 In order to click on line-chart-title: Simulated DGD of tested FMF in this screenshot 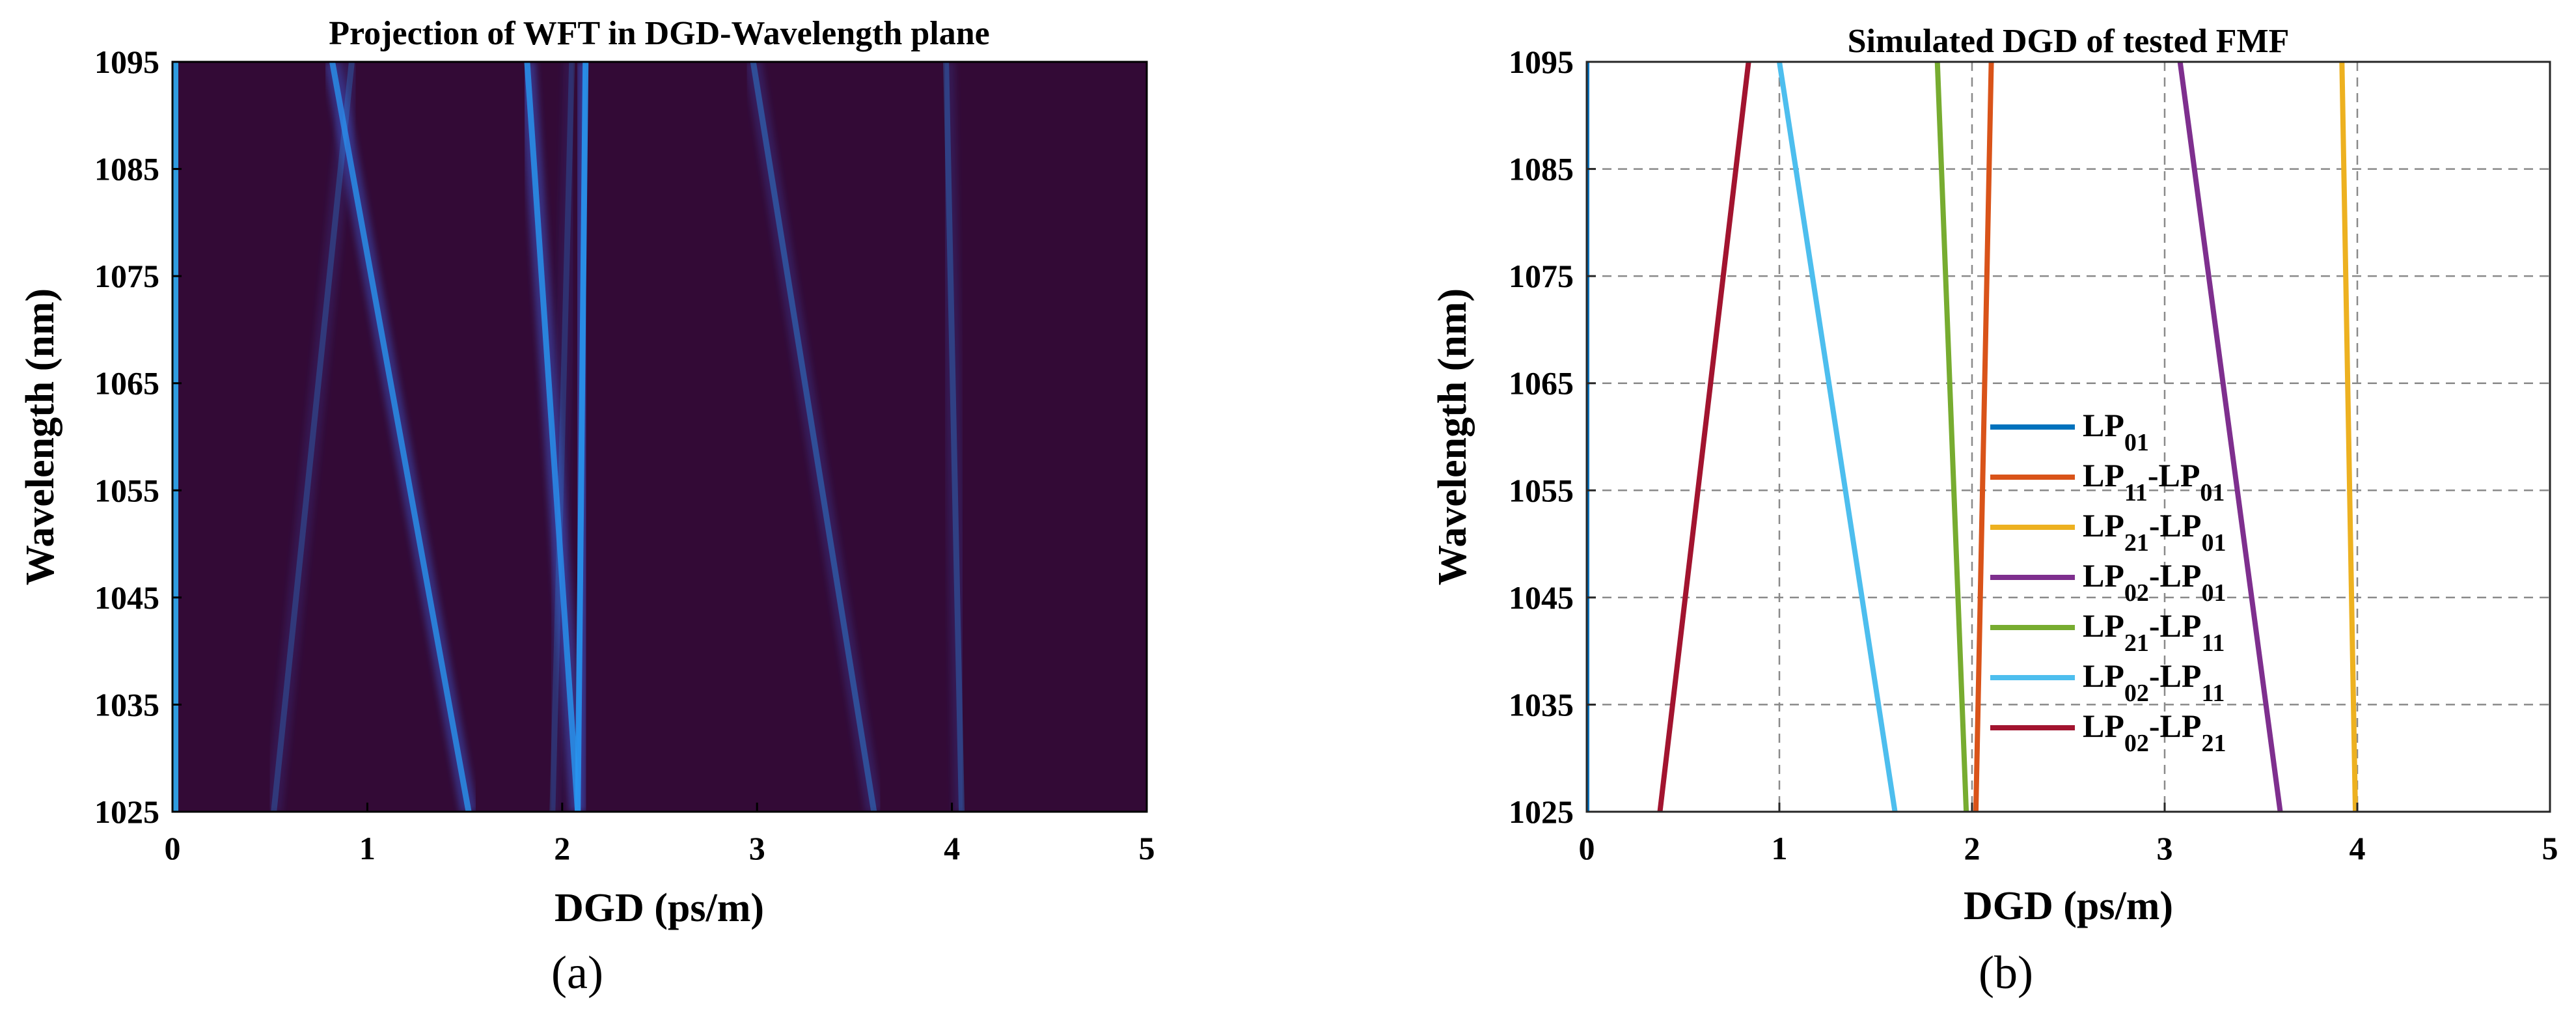, I will do `click(2069, 41)`.